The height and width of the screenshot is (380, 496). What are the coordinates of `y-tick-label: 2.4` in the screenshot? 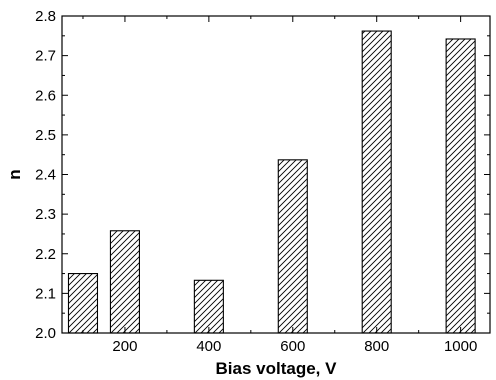 It's located at (45, 175).